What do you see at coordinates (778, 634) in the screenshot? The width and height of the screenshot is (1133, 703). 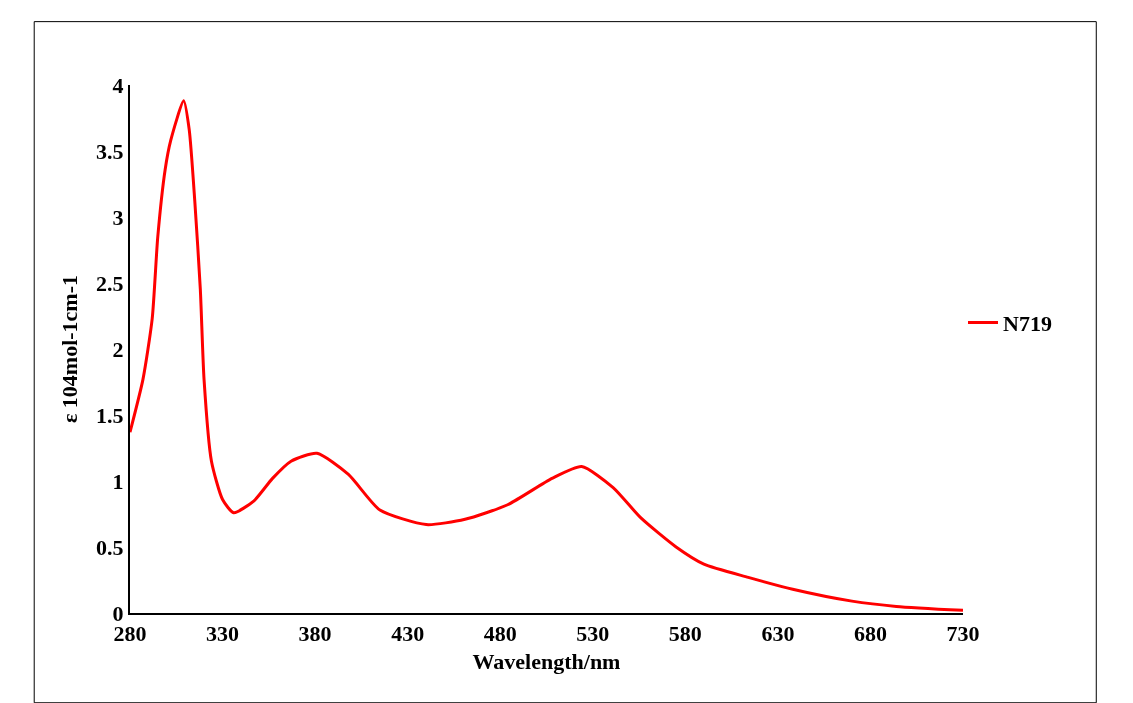 I see `x-tick-label: 630` at bounding box center [778, 634].